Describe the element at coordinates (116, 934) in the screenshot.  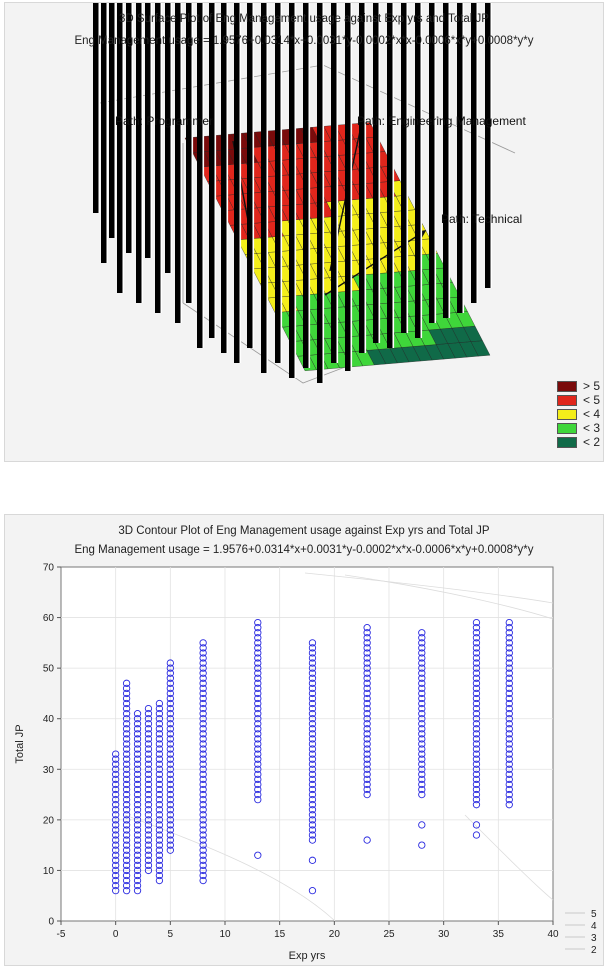
I see `x-tick-label: 0` at that location.